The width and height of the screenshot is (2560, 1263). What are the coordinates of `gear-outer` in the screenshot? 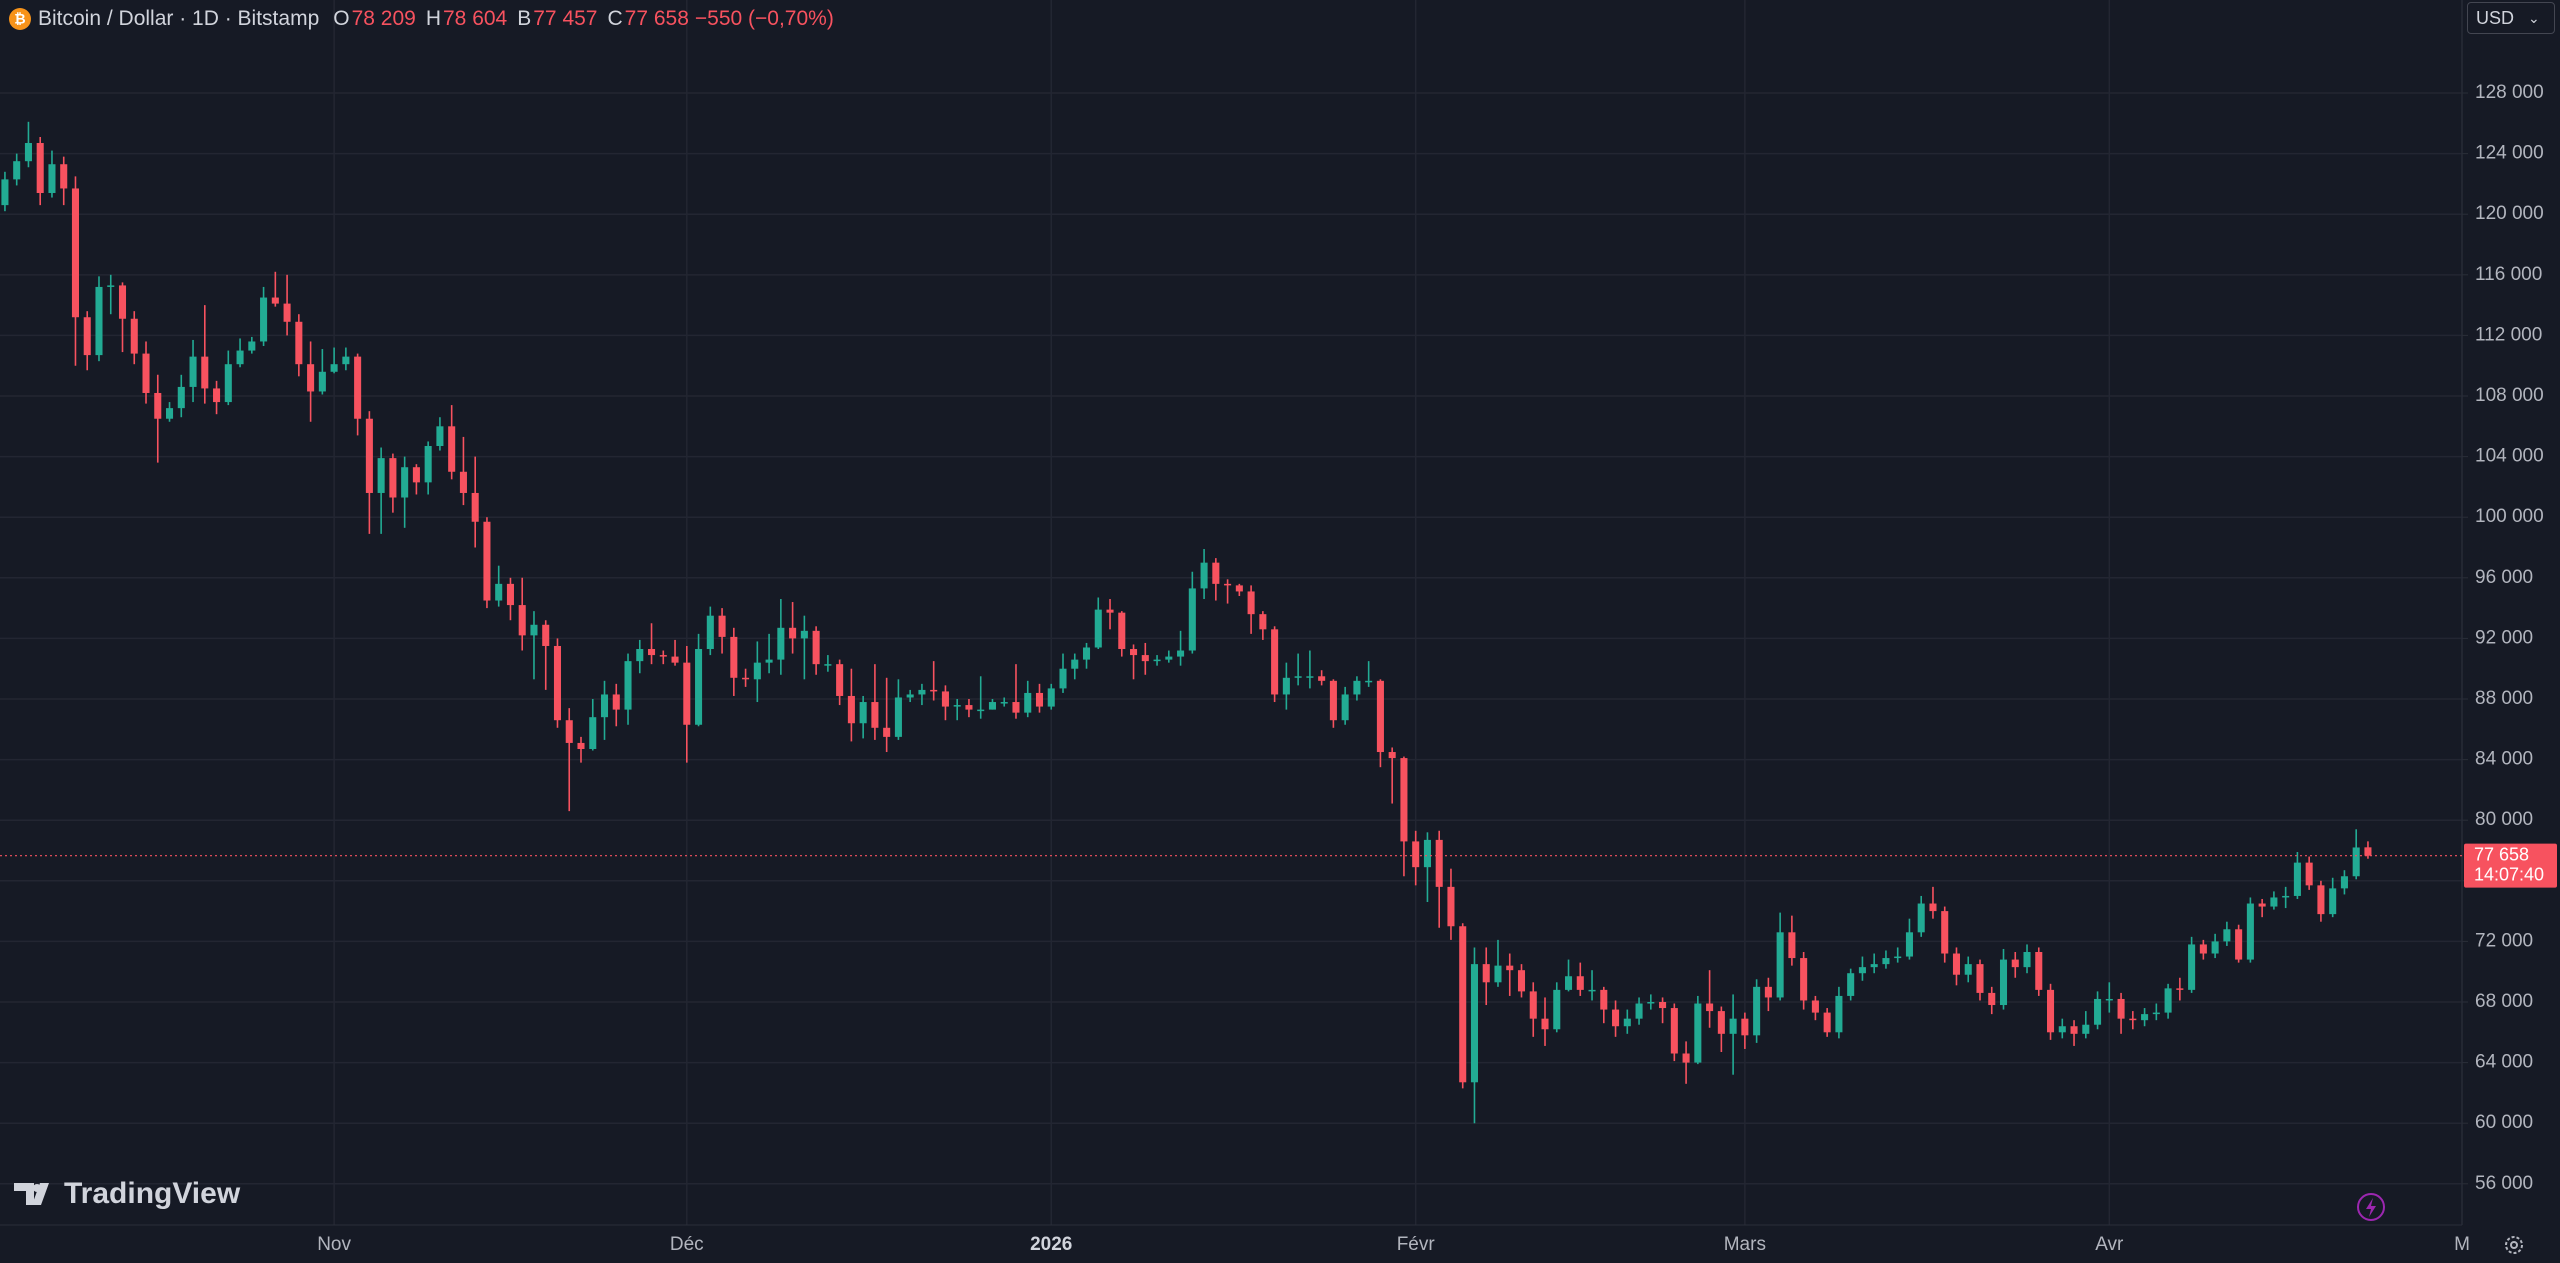 It's located at (2514, 1245).